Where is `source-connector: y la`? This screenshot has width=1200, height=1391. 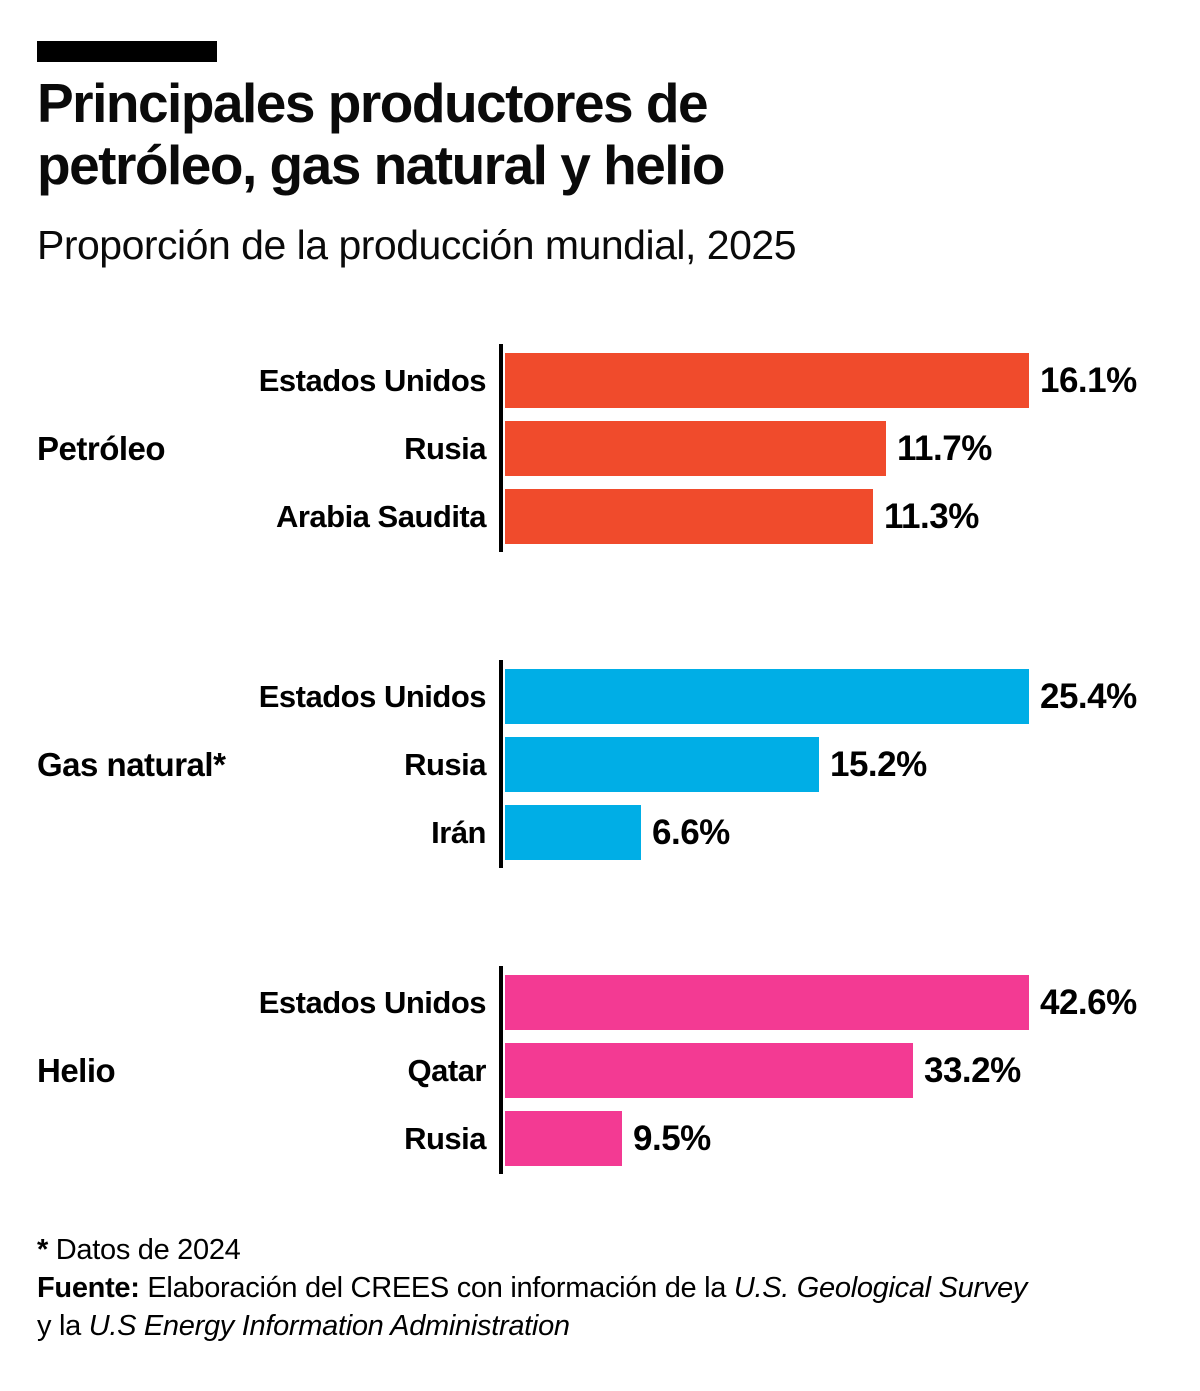
source-connector: y la is located at coordinates (63, 1326).